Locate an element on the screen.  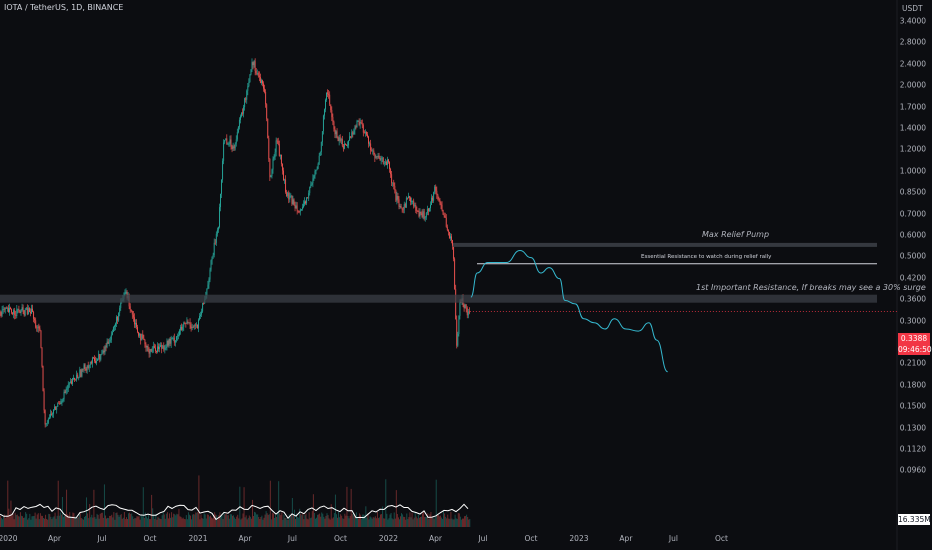
price-tick-label: 1.2000 is located at coordinates (912, 149).